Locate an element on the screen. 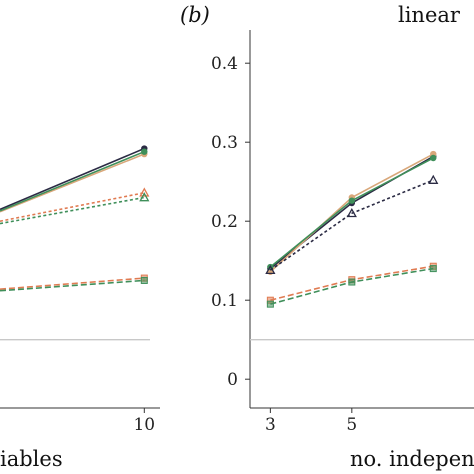 This screenshot has width=474, height=474. panel-b-x-tick-label: 3 is located at coordinates (270, 425).